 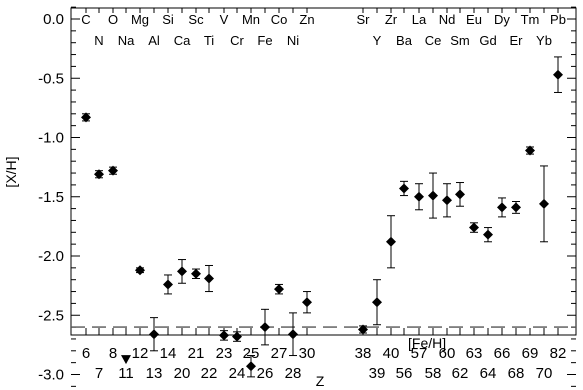 I want to click on data-point-Er, so click(x=516, y=207).